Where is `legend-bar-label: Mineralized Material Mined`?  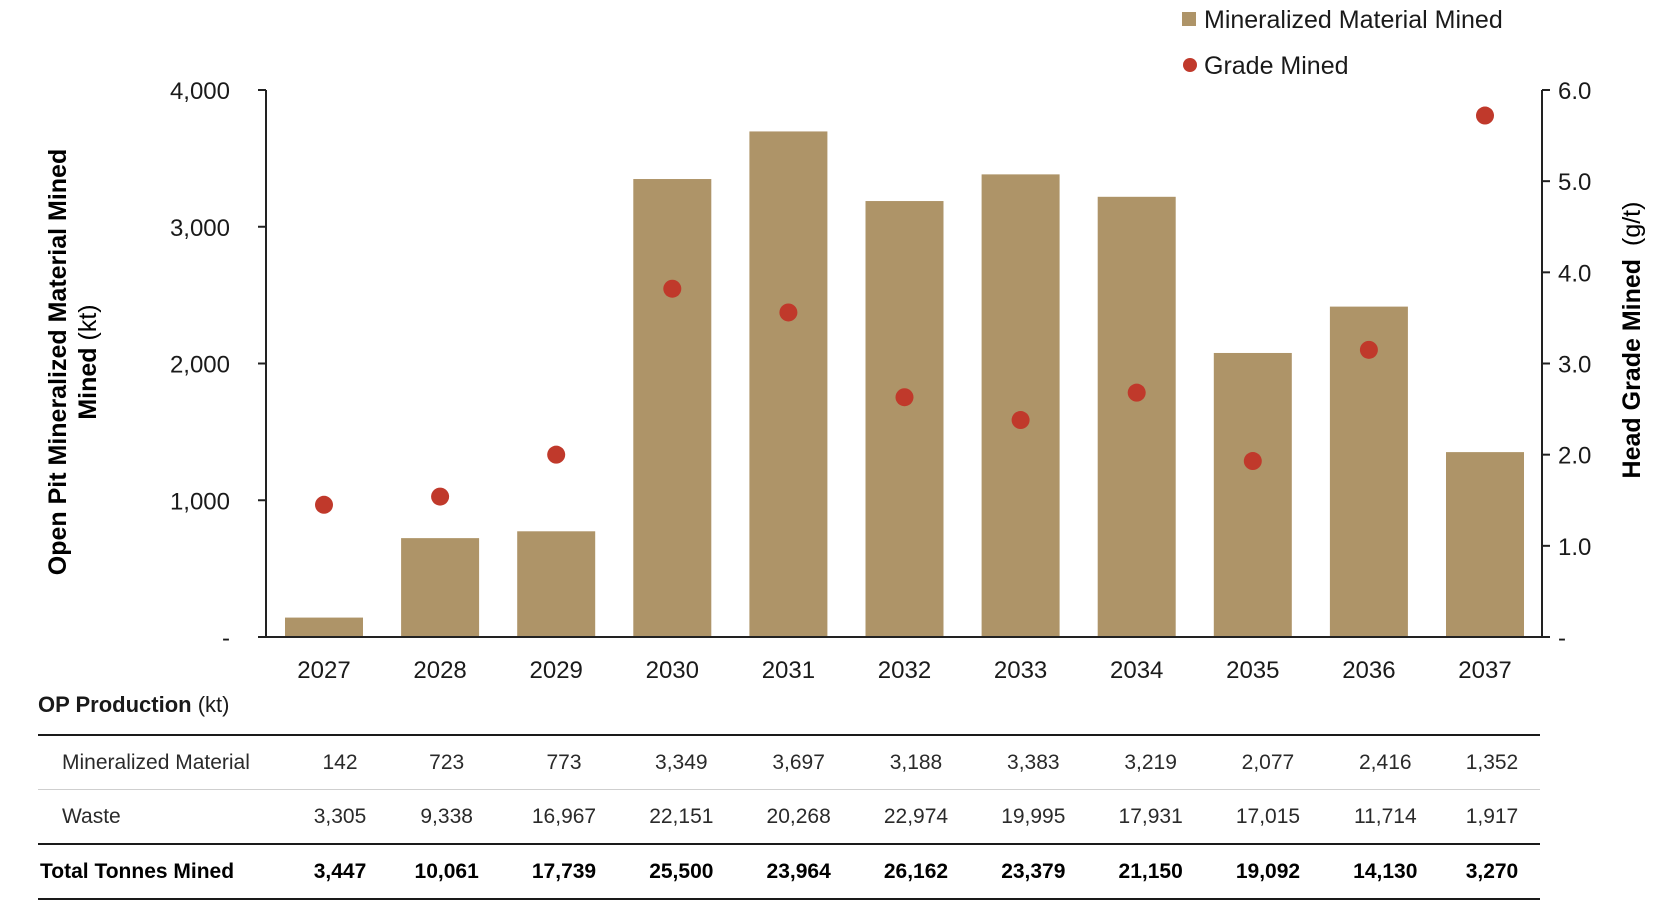
legend-bar-label: Mineralized Material Mined is located at coordinates (1353, 20).